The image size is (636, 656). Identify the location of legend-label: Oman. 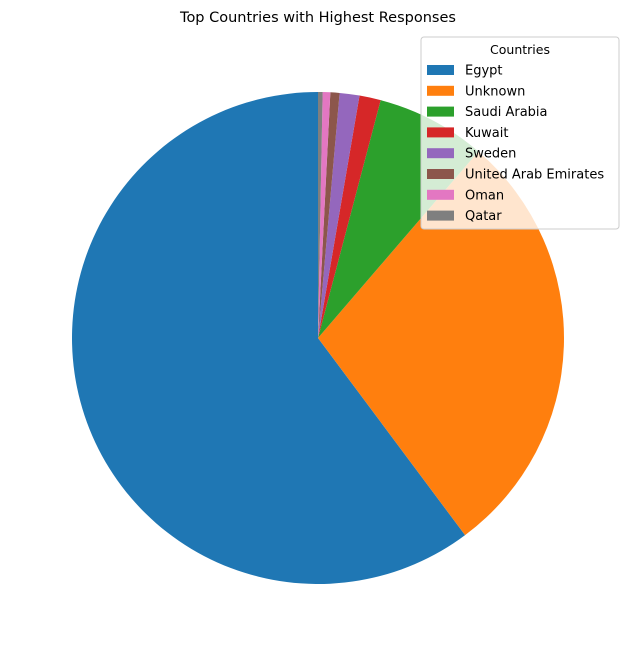
(484, 195).